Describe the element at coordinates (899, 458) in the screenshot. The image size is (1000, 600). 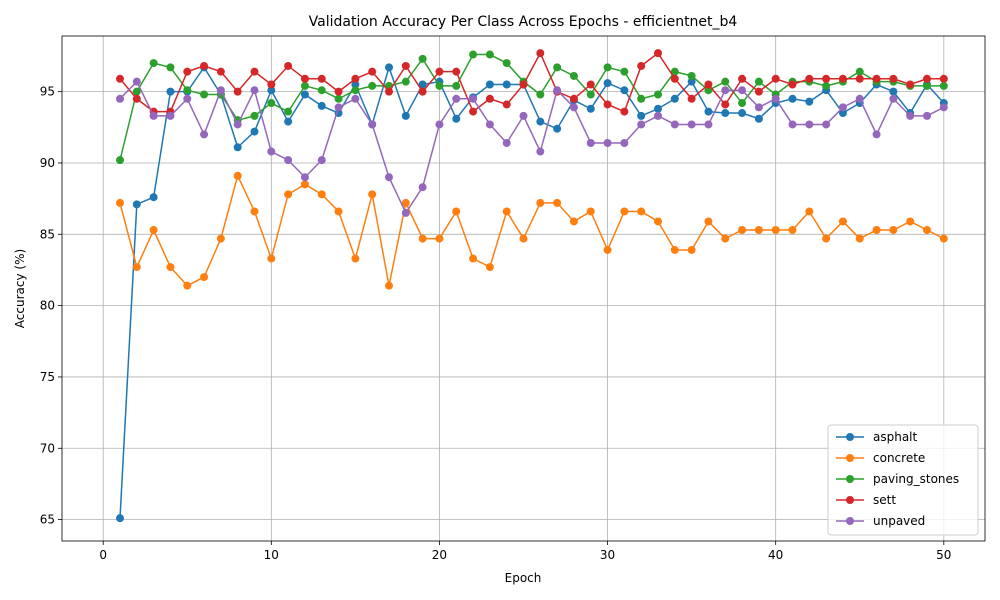
I see `legend-label: concrete` at that location.